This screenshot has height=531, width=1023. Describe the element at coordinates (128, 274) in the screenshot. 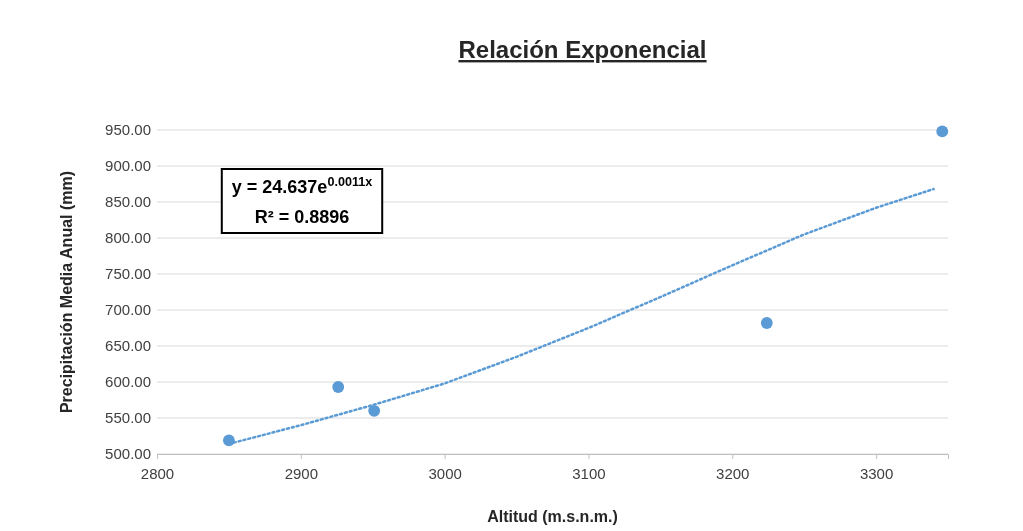

I see `y-tick-label: 750.00` at that location.